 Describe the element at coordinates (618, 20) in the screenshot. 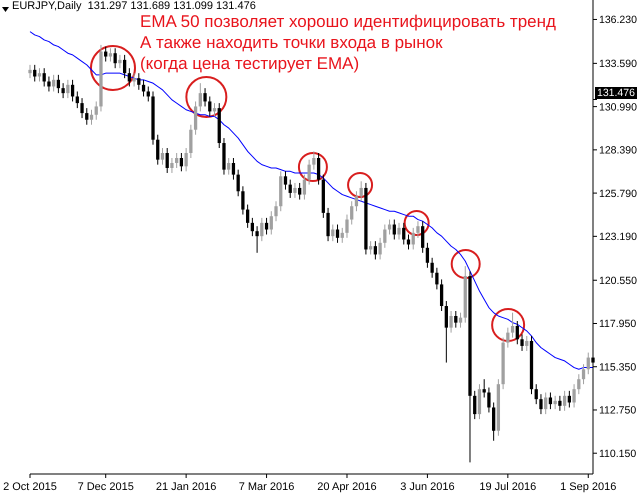

I see `y-tick-label: 136.230` at that location.